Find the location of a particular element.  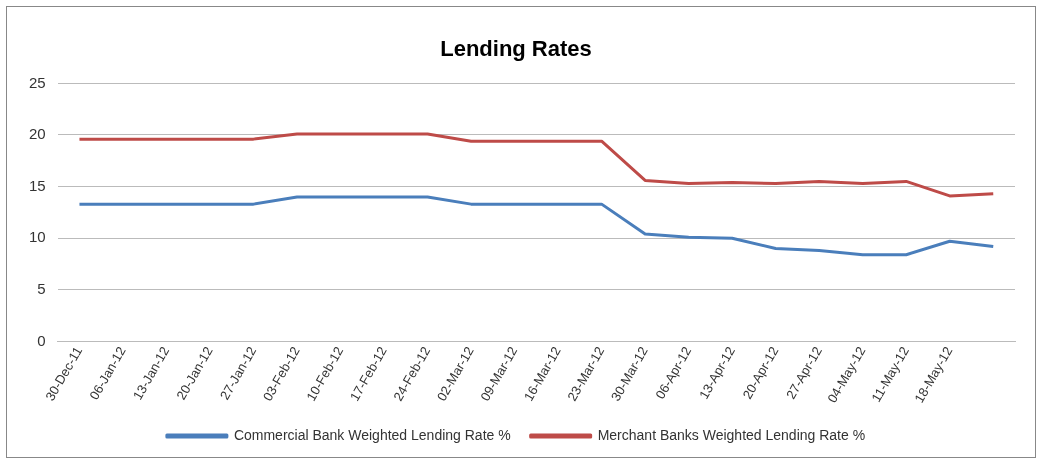

chart-title: Lending Rates is located at coordinates (516, 49).